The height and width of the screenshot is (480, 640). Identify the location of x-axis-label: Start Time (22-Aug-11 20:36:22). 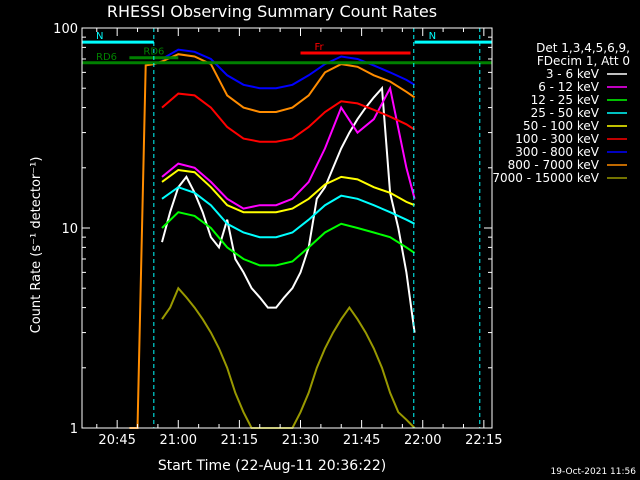
(272, 466).